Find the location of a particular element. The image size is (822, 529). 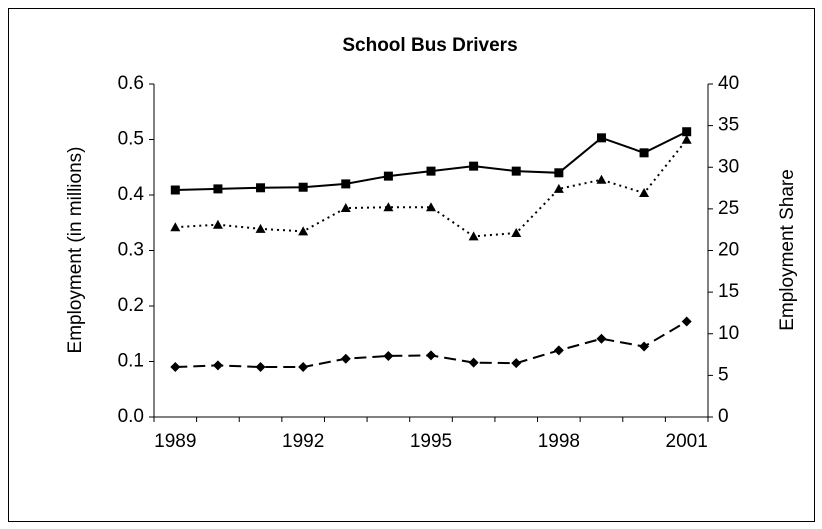

x-tick-label: 1989 is located at coordinates (175, 441).